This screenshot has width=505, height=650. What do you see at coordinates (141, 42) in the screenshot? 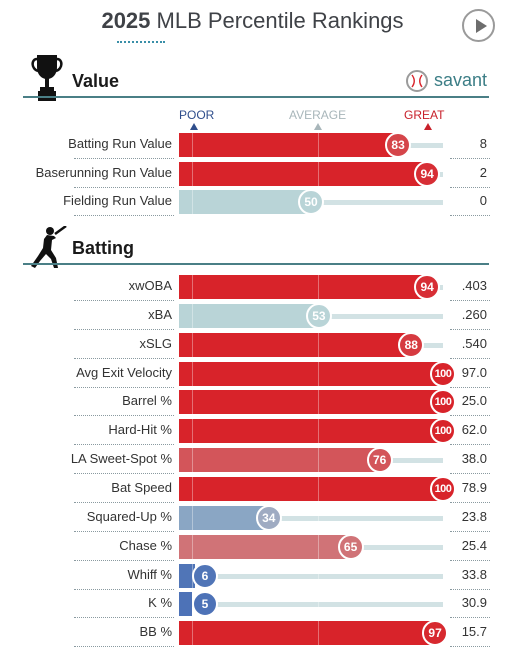
I see `title-underline` at bounding box center [141, 42].